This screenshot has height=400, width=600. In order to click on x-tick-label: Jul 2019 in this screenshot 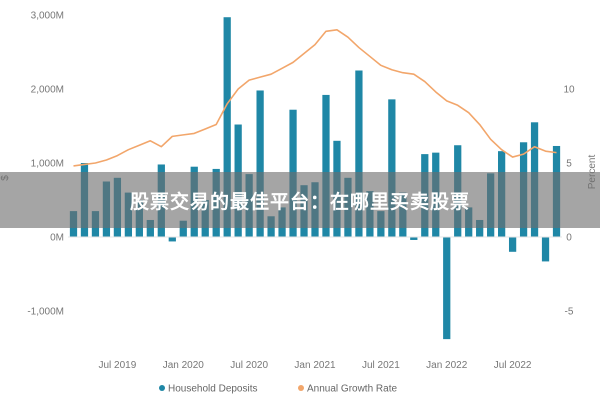, I will do `click(117, 365)`.